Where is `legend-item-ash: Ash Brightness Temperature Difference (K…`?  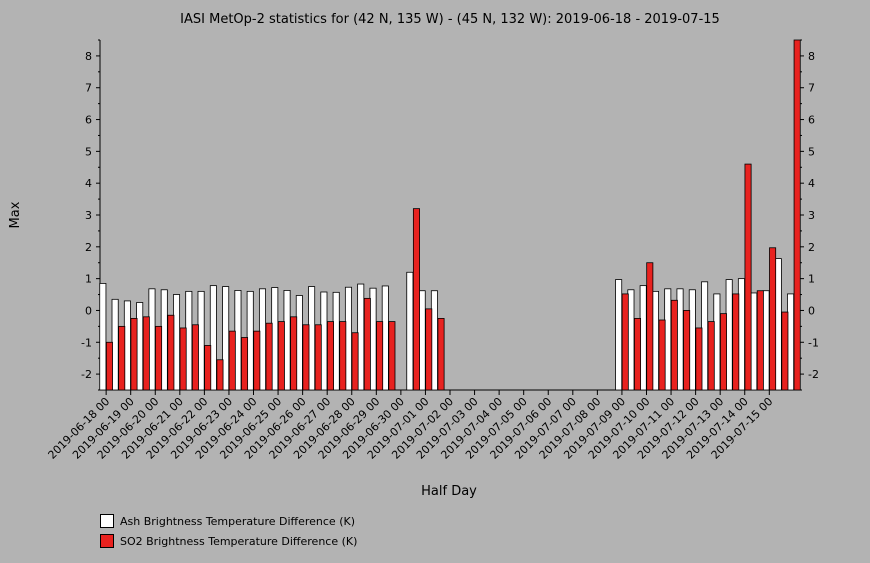
legend-item-ash: Ash Brightness Temperature Difference (K… is located at coordinates (227, 521).